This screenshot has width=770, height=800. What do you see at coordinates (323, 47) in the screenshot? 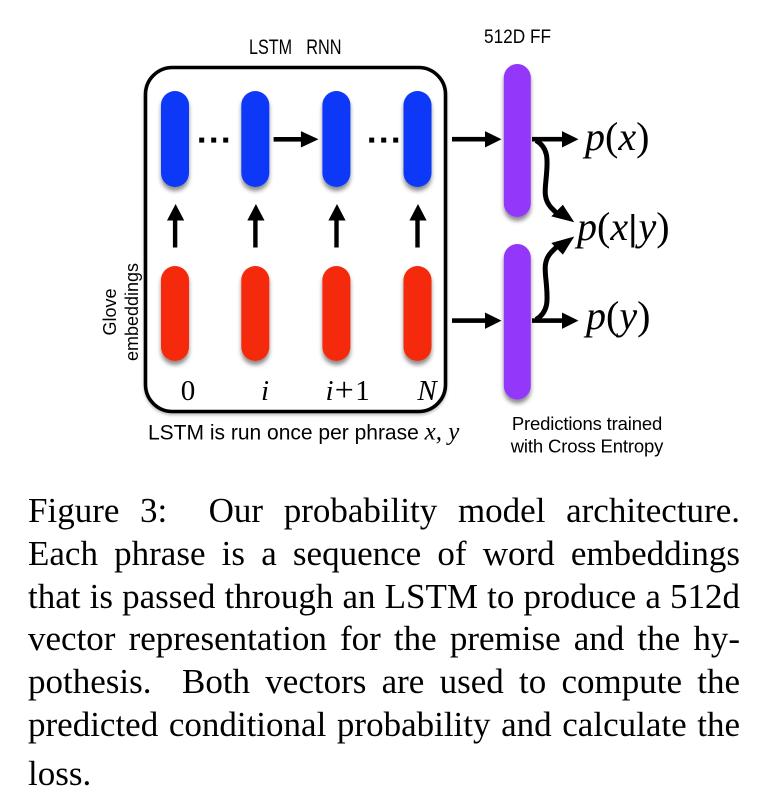
I see `svg-text: RNN` at bounding box center [323, 47].